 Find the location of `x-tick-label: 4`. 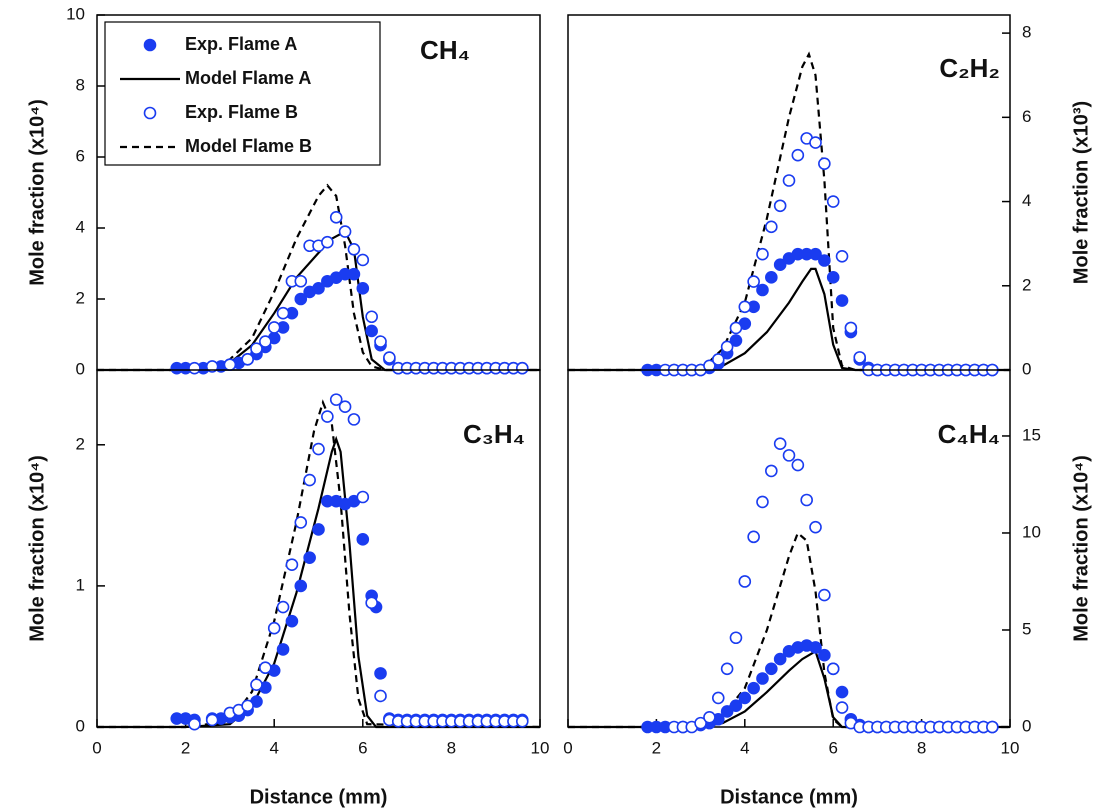

x-tick-label: 4 is located at coordinates (744, 747).